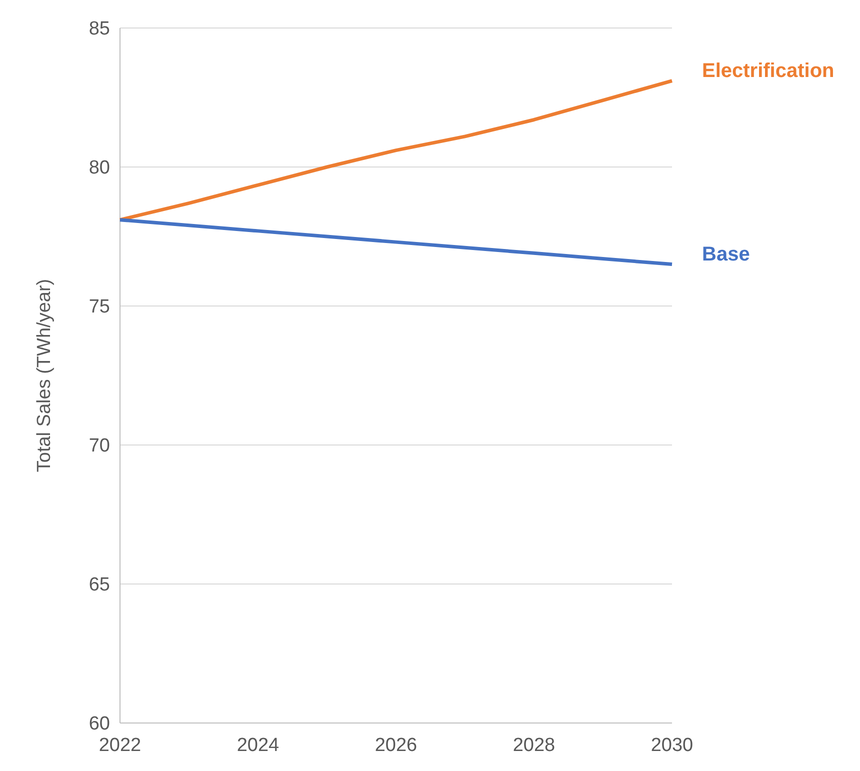 The width and height of the screenshot is (860, 771). What do you see at coordinates (99, 446) in the screenshot?
I see `y-tick-label: 70` at bounding box center [99, 446].